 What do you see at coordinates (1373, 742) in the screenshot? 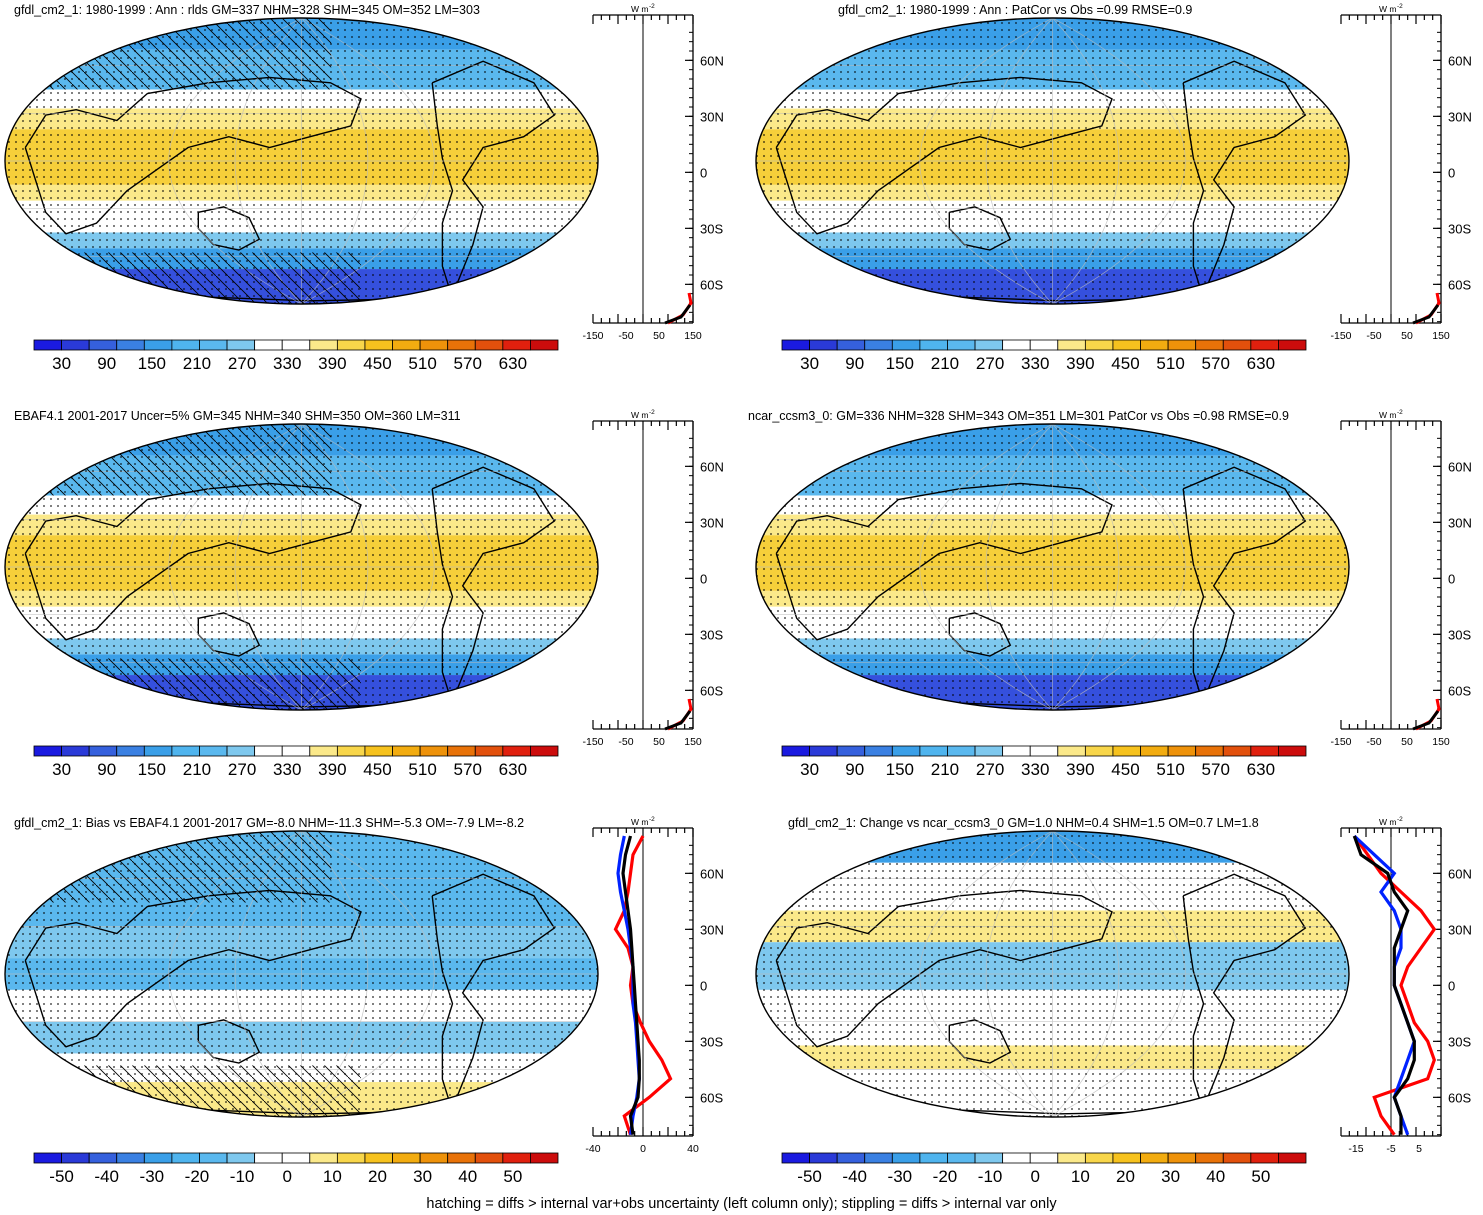
I see `x-tick-label: -50` at bounding box center [1373, 742].